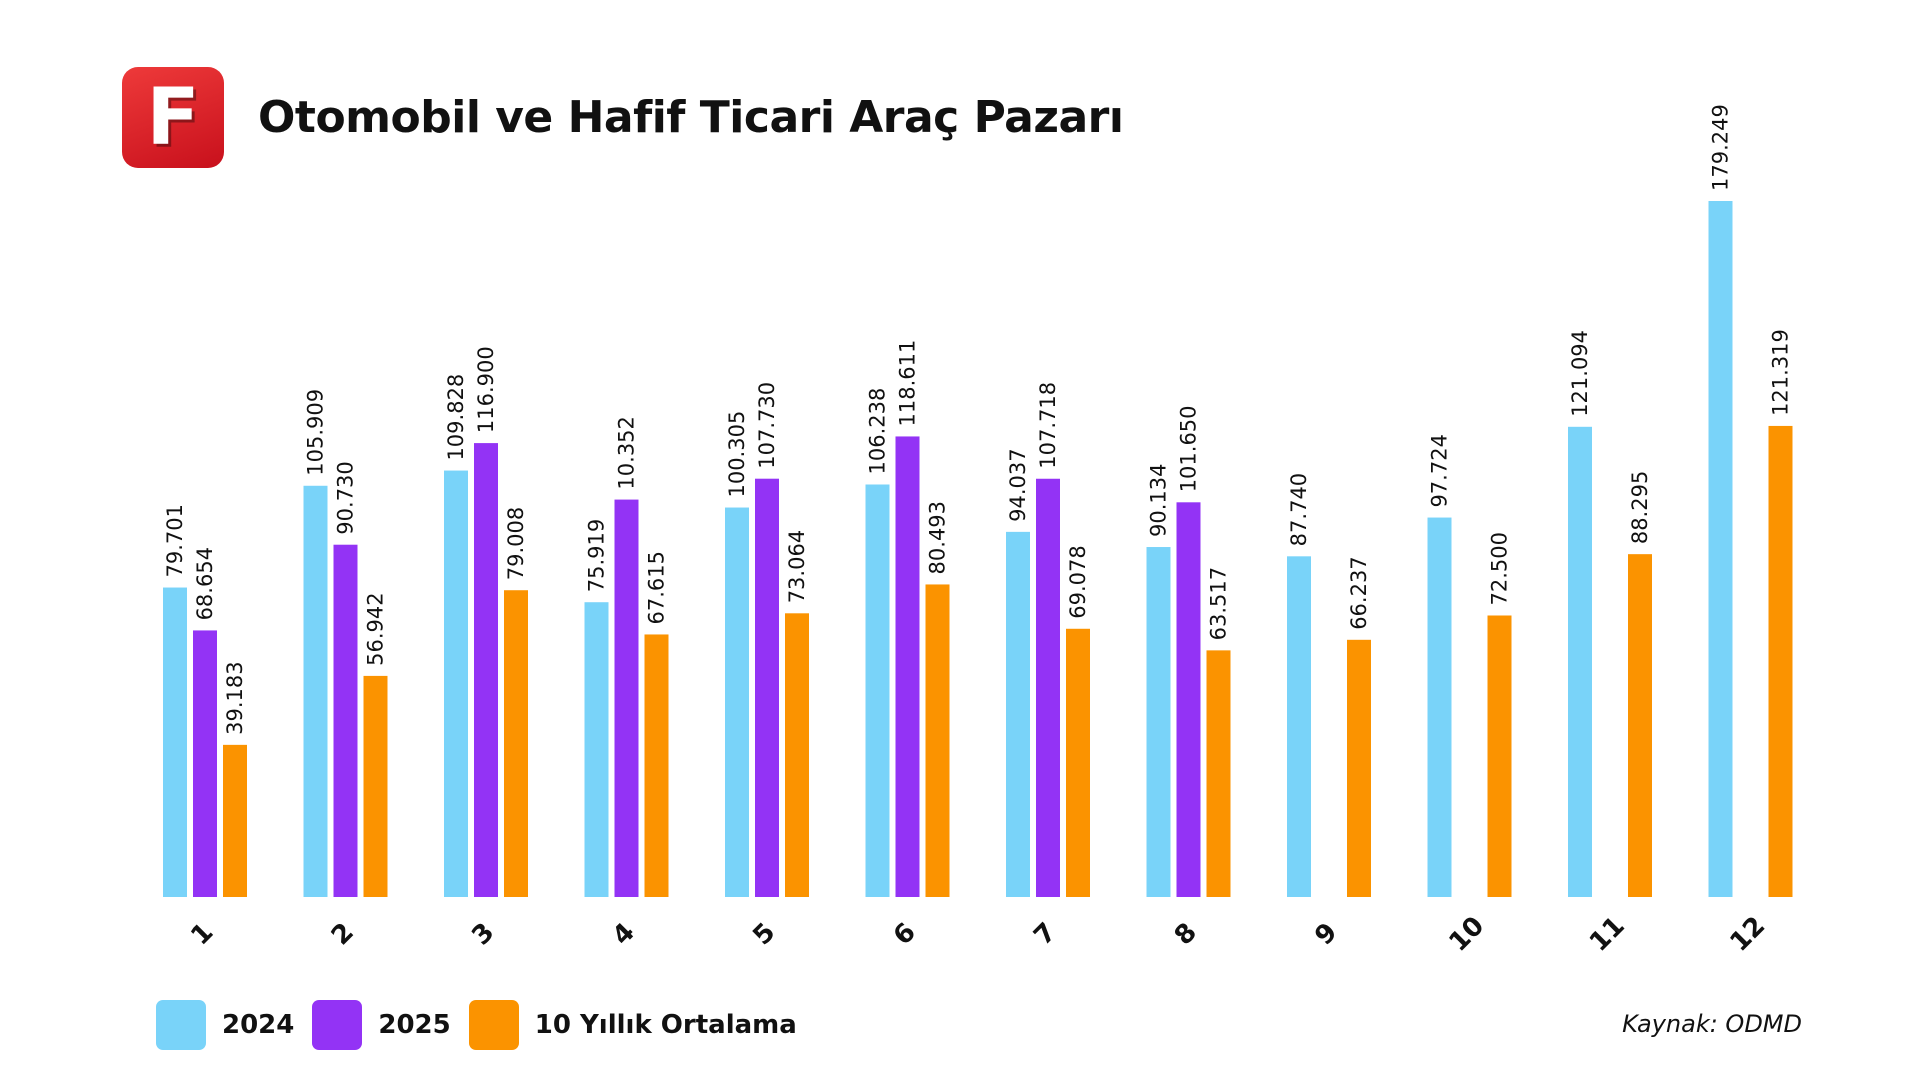  I want to click on logo-letter: F, so click(173, 117).